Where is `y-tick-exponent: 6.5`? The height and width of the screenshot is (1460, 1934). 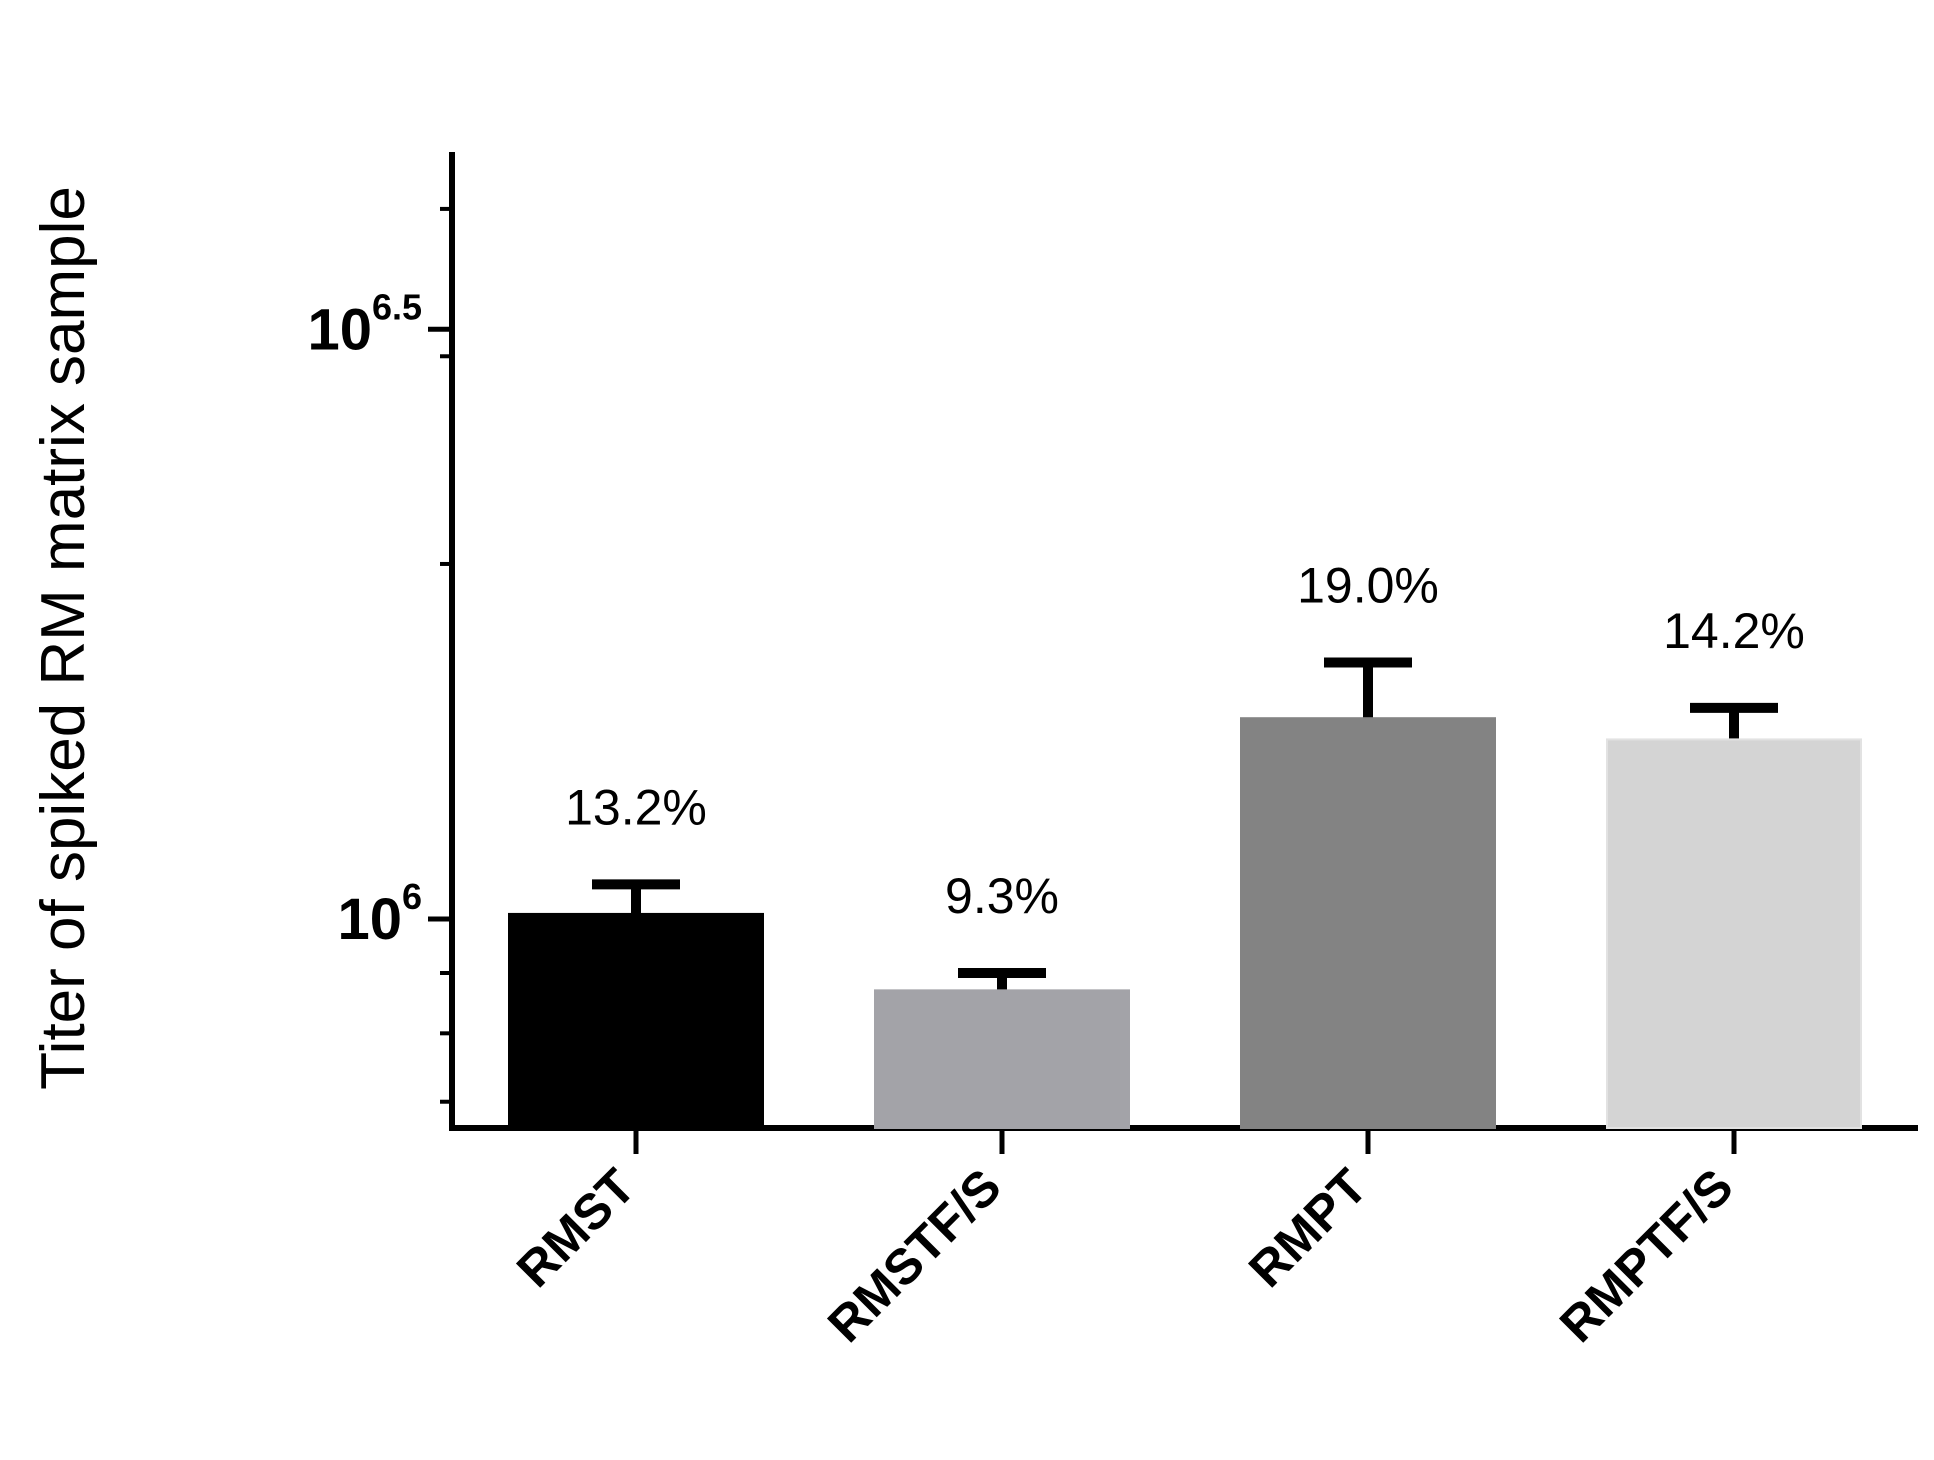 y-tick-exponent: 6.5 is located at coordinates (397, 306).